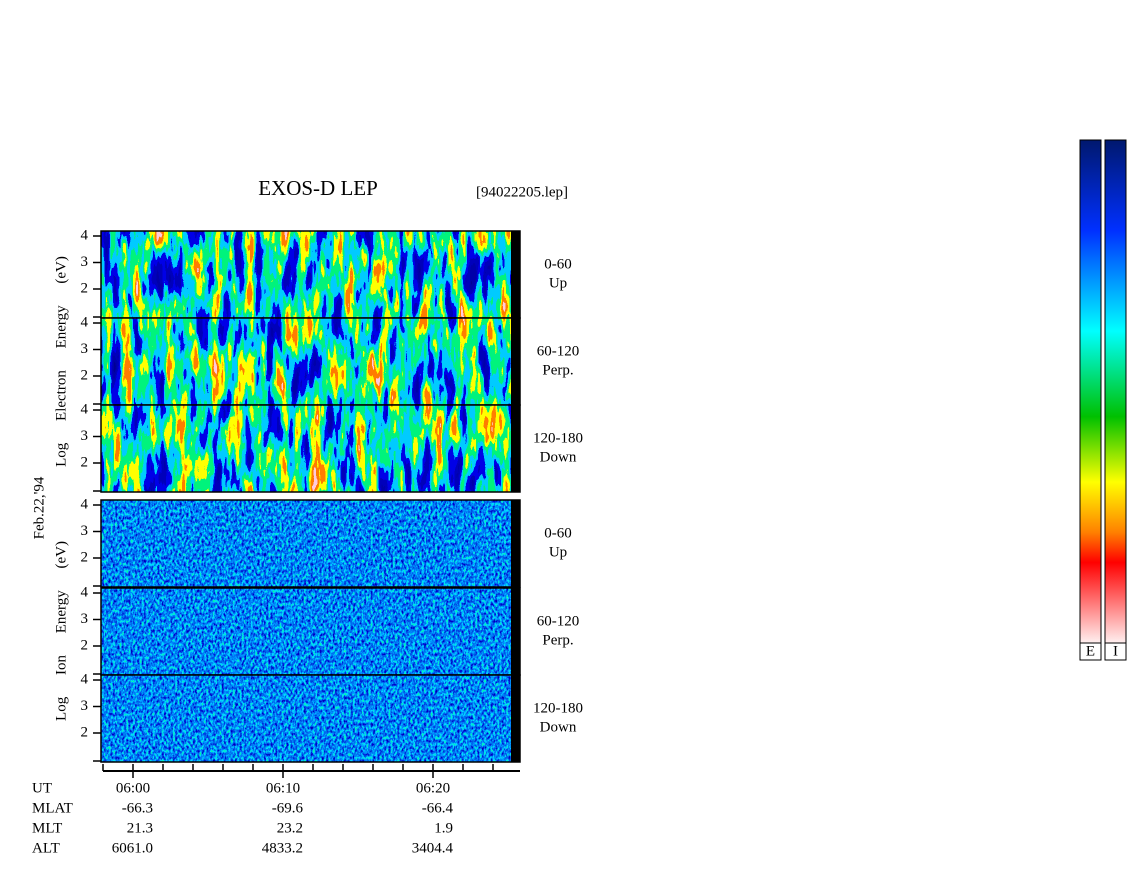 The height and width of the screenshot is (875, 1130). What do you see at coordinates (133, 788) in the screenshot?
I see `row-value: 06:00` at bounding box center [133, 788].